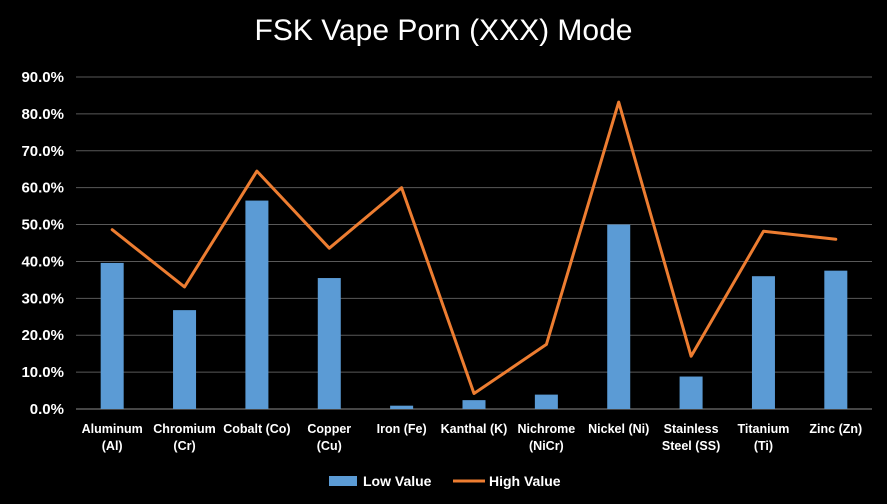  I want to click on y-tick-label: 0.0%, so click(47, 409).